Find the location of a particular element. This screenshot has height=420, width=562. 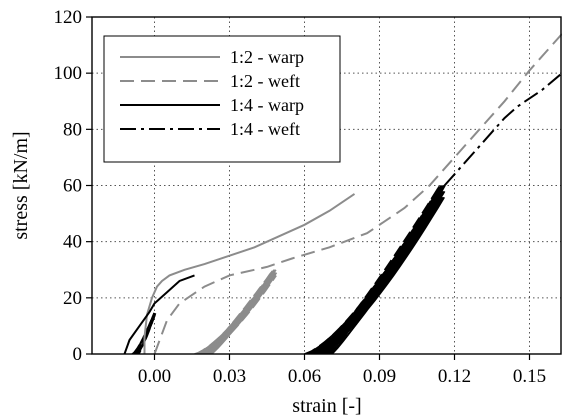

legend: 1:2 - warp 1:2 - weft 1:4 - warp 1:4 - weft is located at coordinates (222, 99).